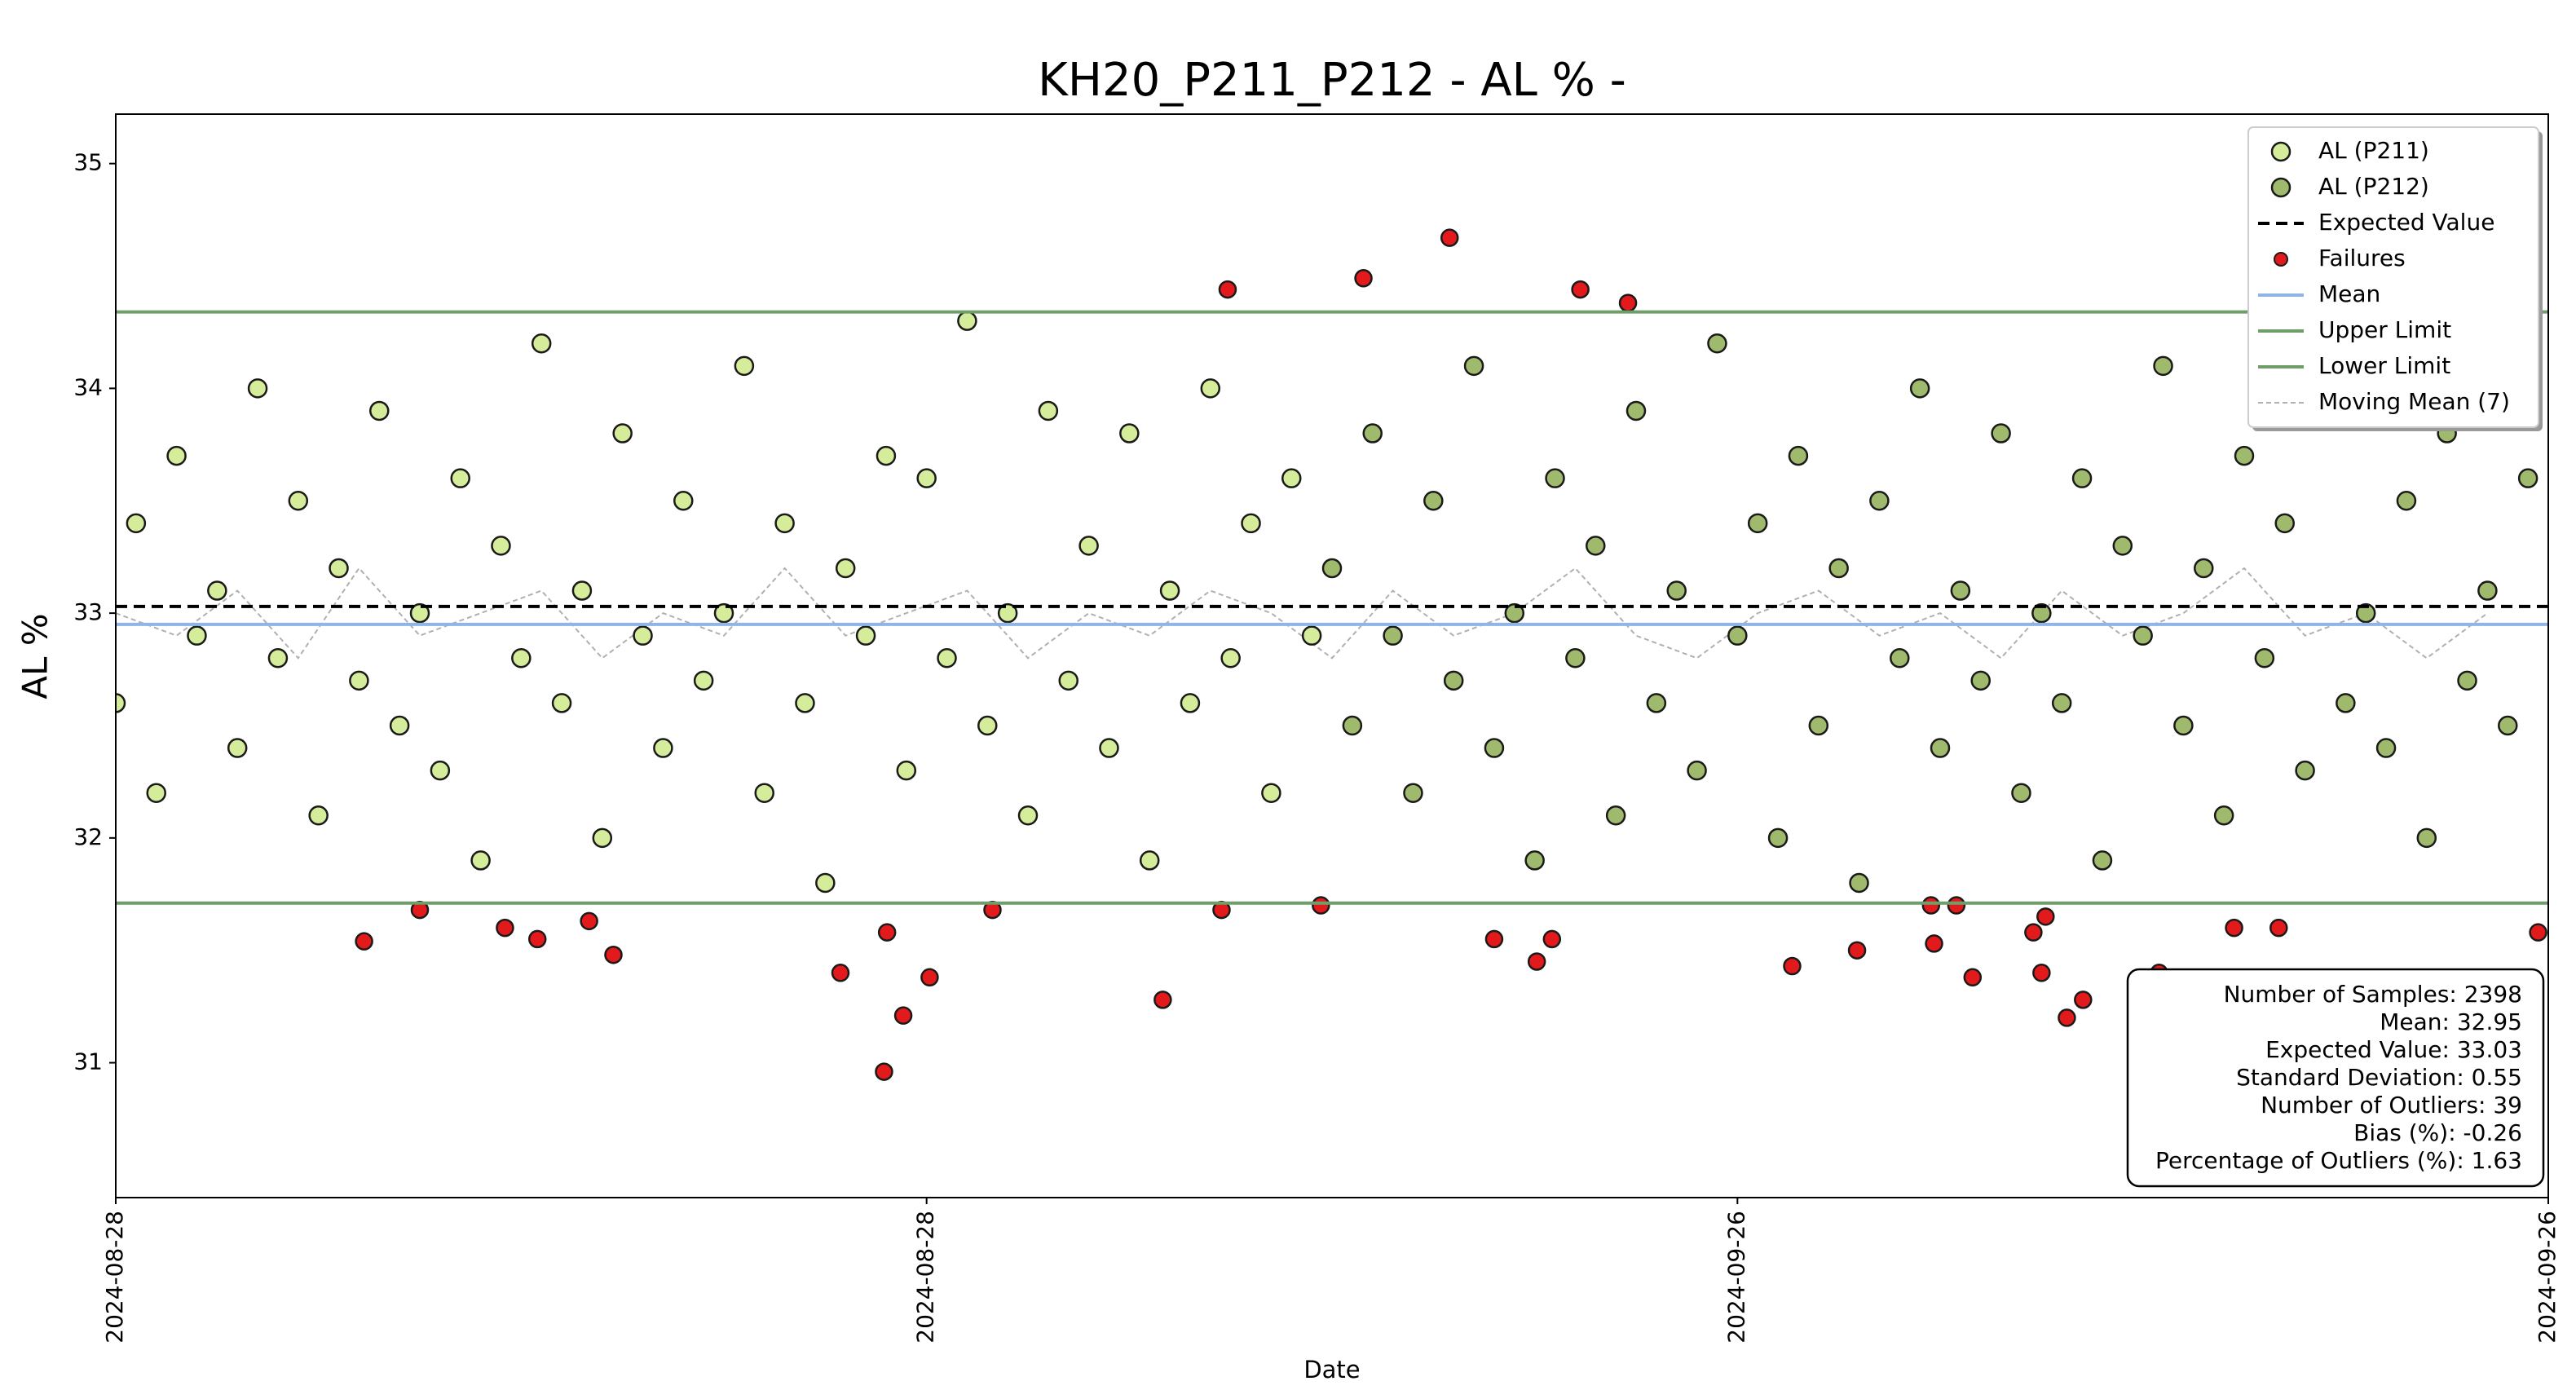  Describe the element at coordinates (2437, 1132) in the screenshot. I see `stats-line: Bias (%): -0.26` at that location.